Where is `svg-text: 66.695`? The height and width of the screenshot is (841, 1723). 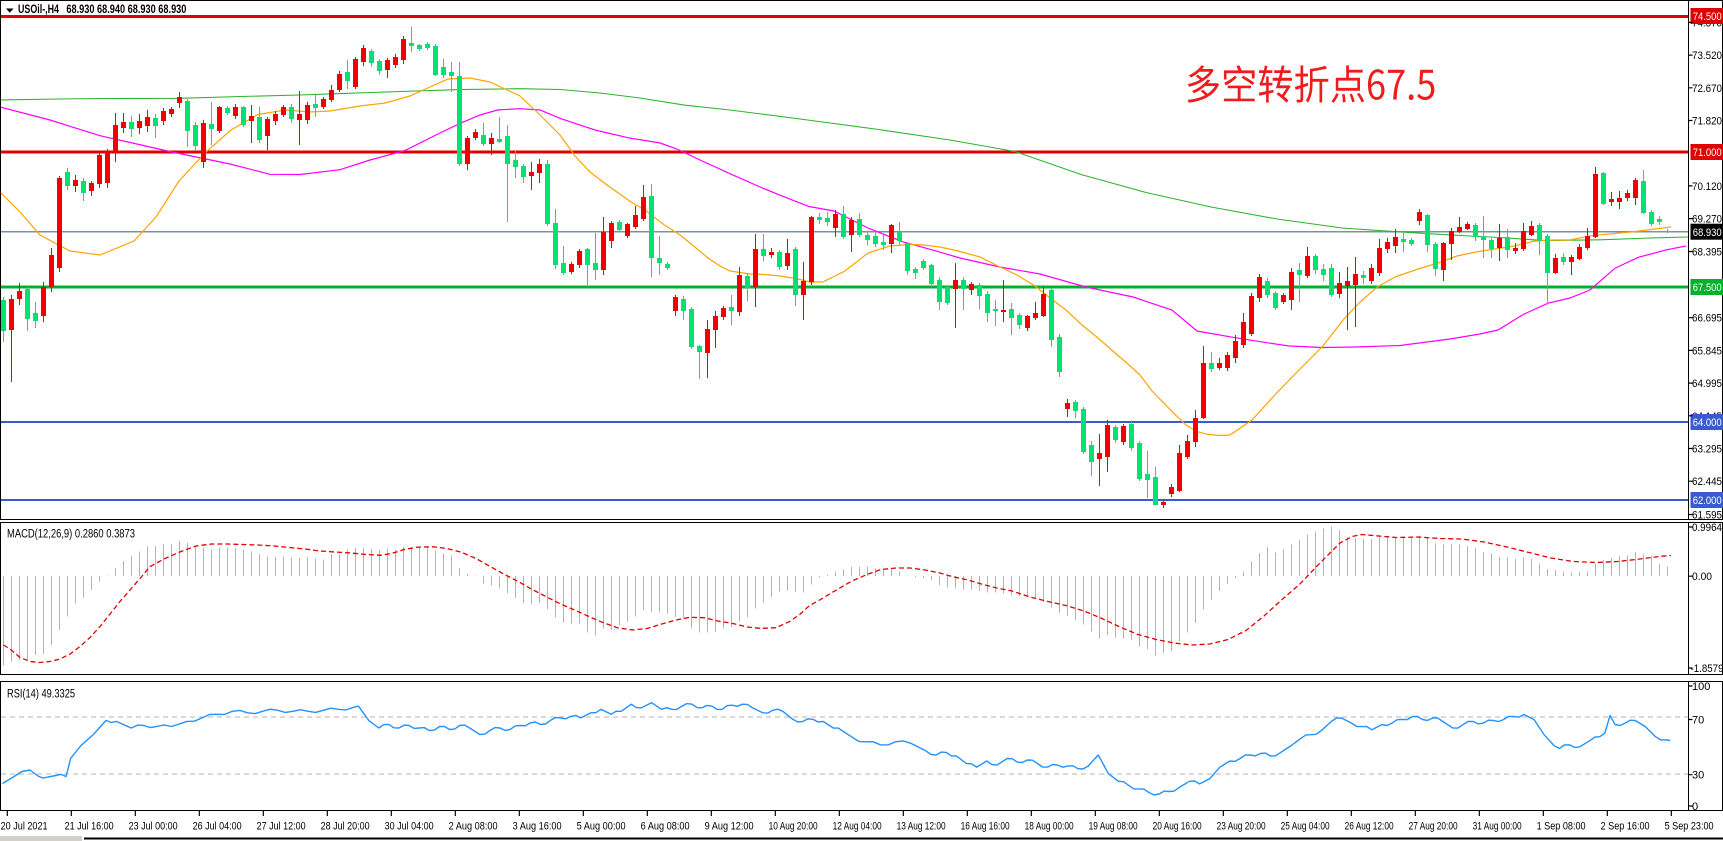 svg-text: 66.695 is located at coordinates (1707, 319).